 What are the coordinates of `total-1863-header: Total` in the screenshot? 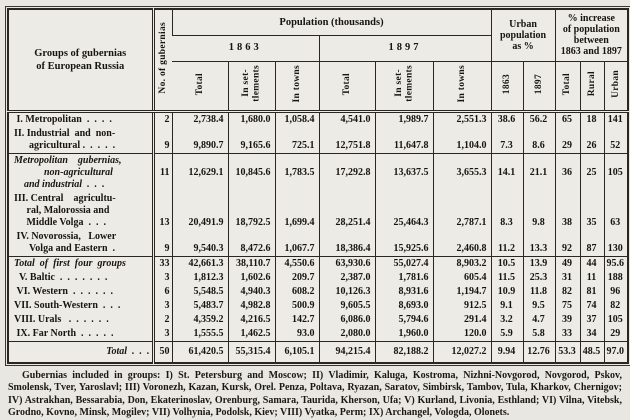 It's located at (200, 87).